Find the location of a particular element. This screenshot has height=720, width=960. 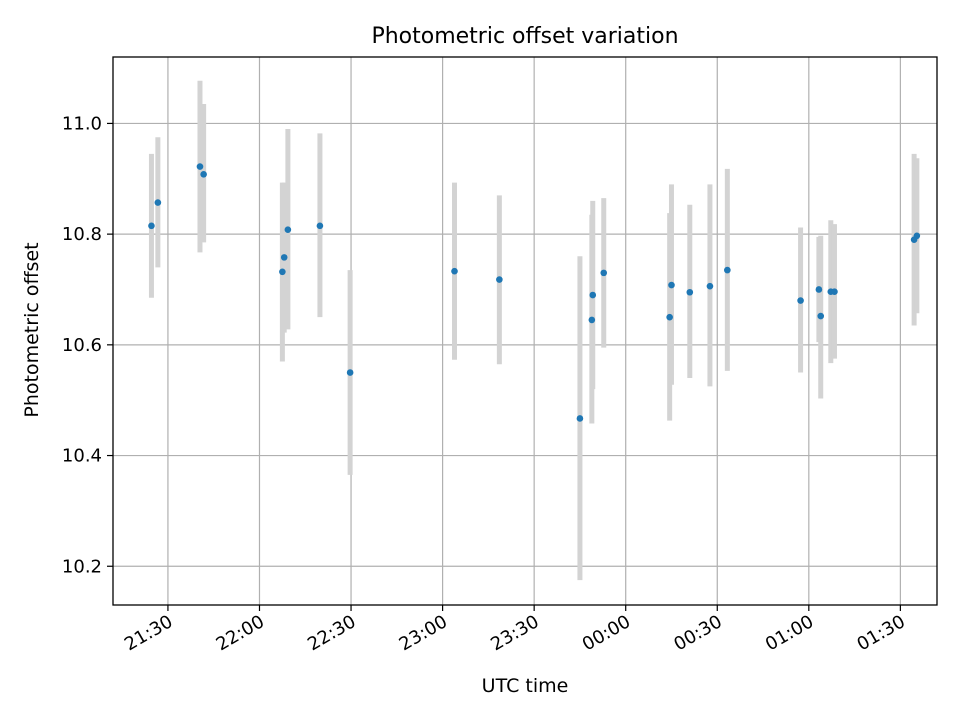

y-axis-ticks: 10.2 10.4 10.6 10.8 11.0 is located at coordinates (87, 345).